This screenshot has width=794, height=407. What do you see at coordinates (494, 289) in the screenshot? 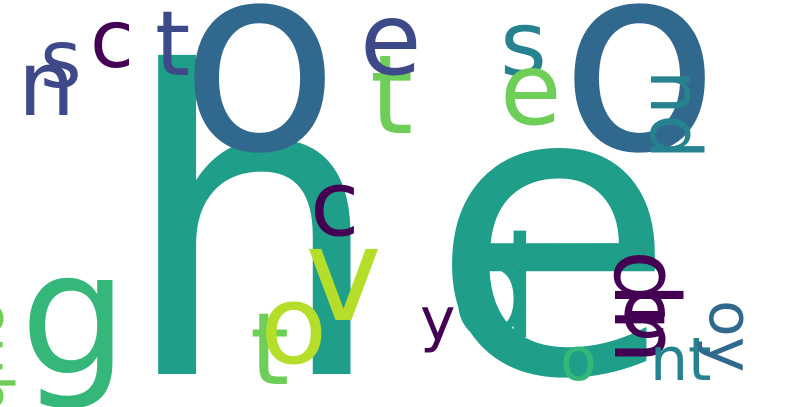
I see `cloud-word: d` at bounding box center [494, 289].